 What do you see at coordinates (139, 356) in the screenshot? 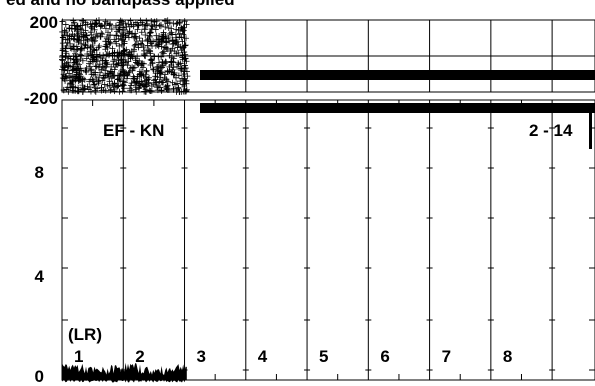
I see `scan-label: 2` at bounding box center [139, 356].